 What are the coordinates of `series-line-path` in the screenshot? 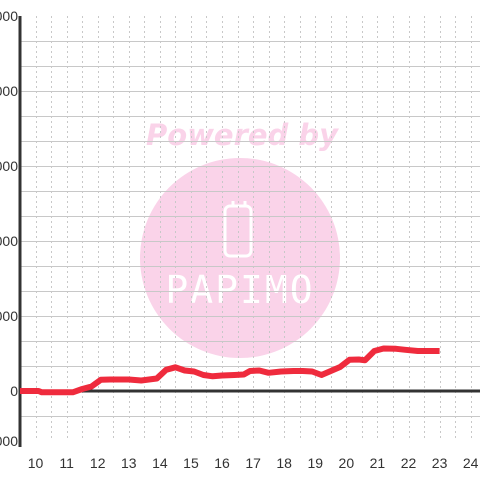 It's located at (230, 370).